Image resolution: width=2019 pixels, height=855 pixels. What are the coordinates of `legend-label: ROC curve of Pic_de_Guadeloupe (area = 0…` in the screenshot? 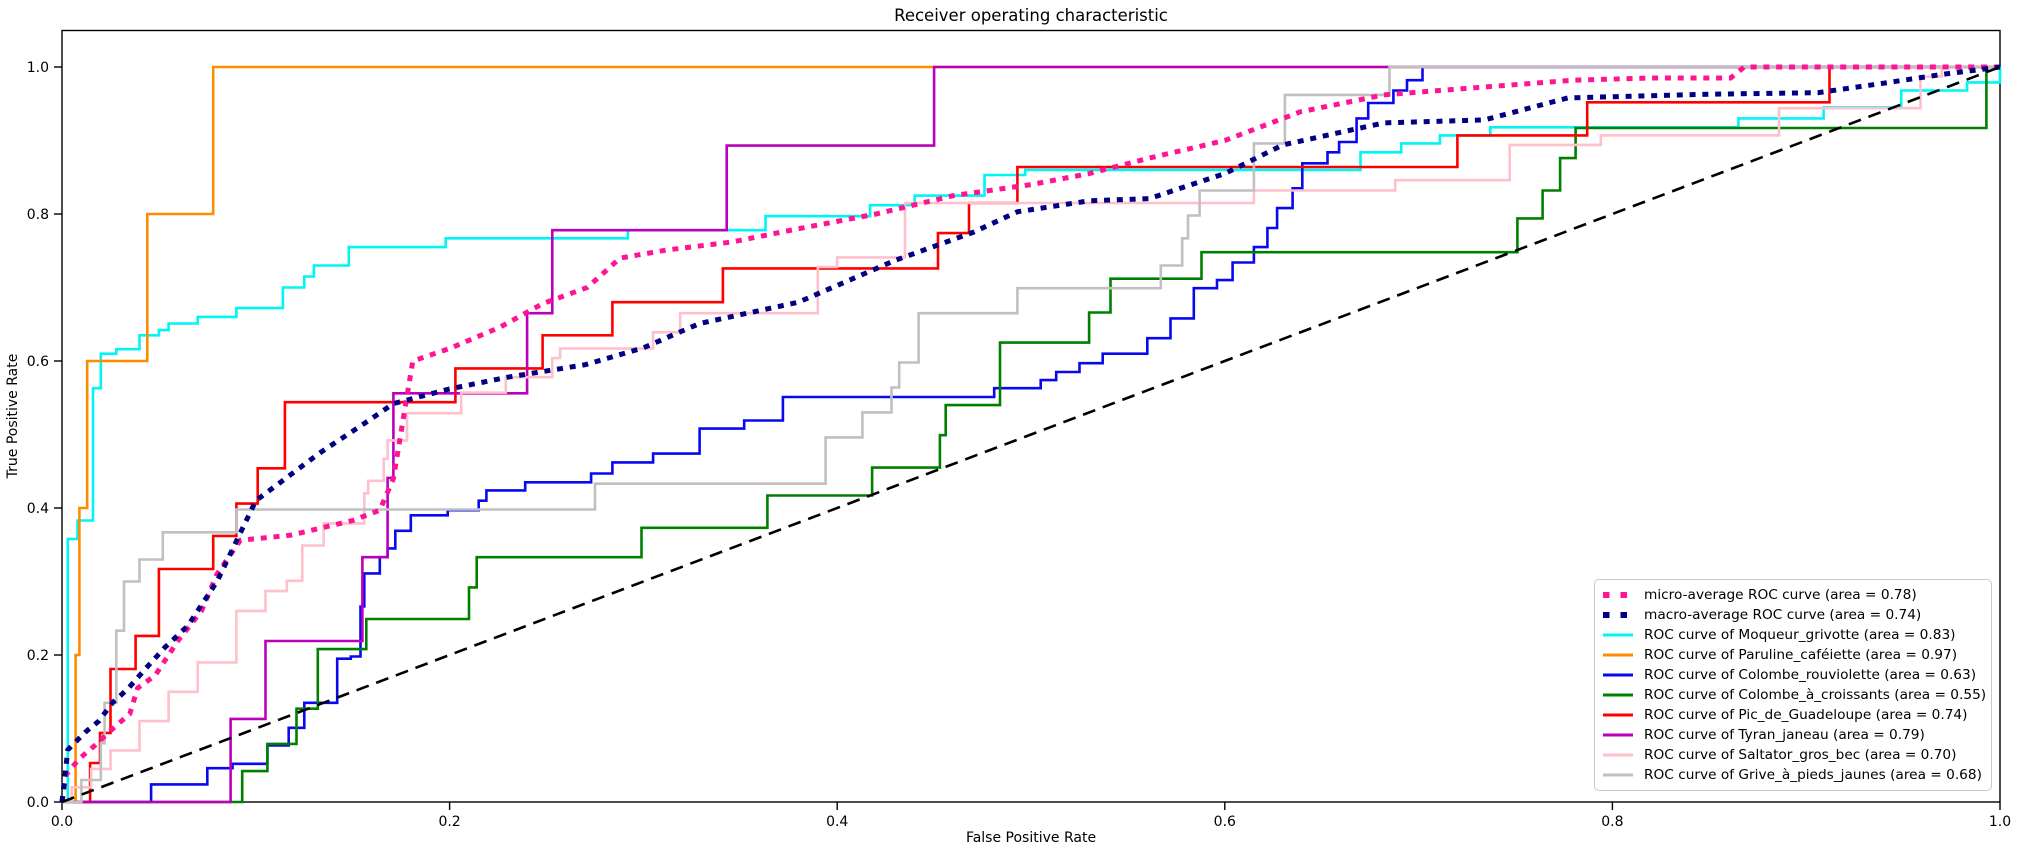 It's located at (1806, 715).